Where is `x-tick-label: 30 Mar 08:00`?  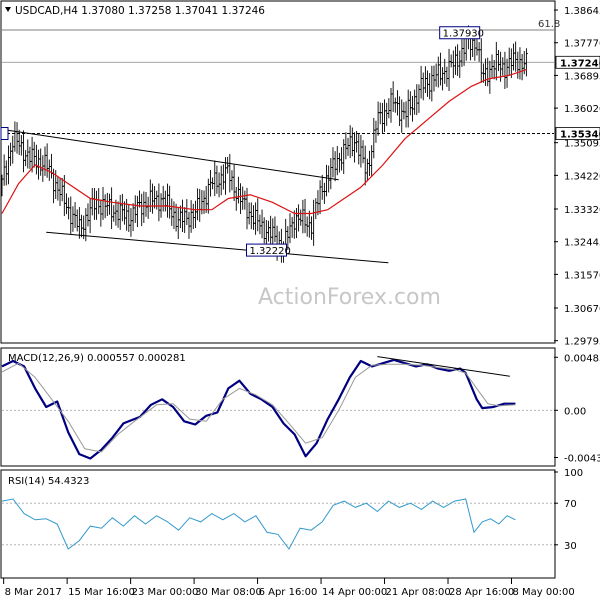
x-tick-label: 30 Mar 08:00 is located at coordinates (228, 592).